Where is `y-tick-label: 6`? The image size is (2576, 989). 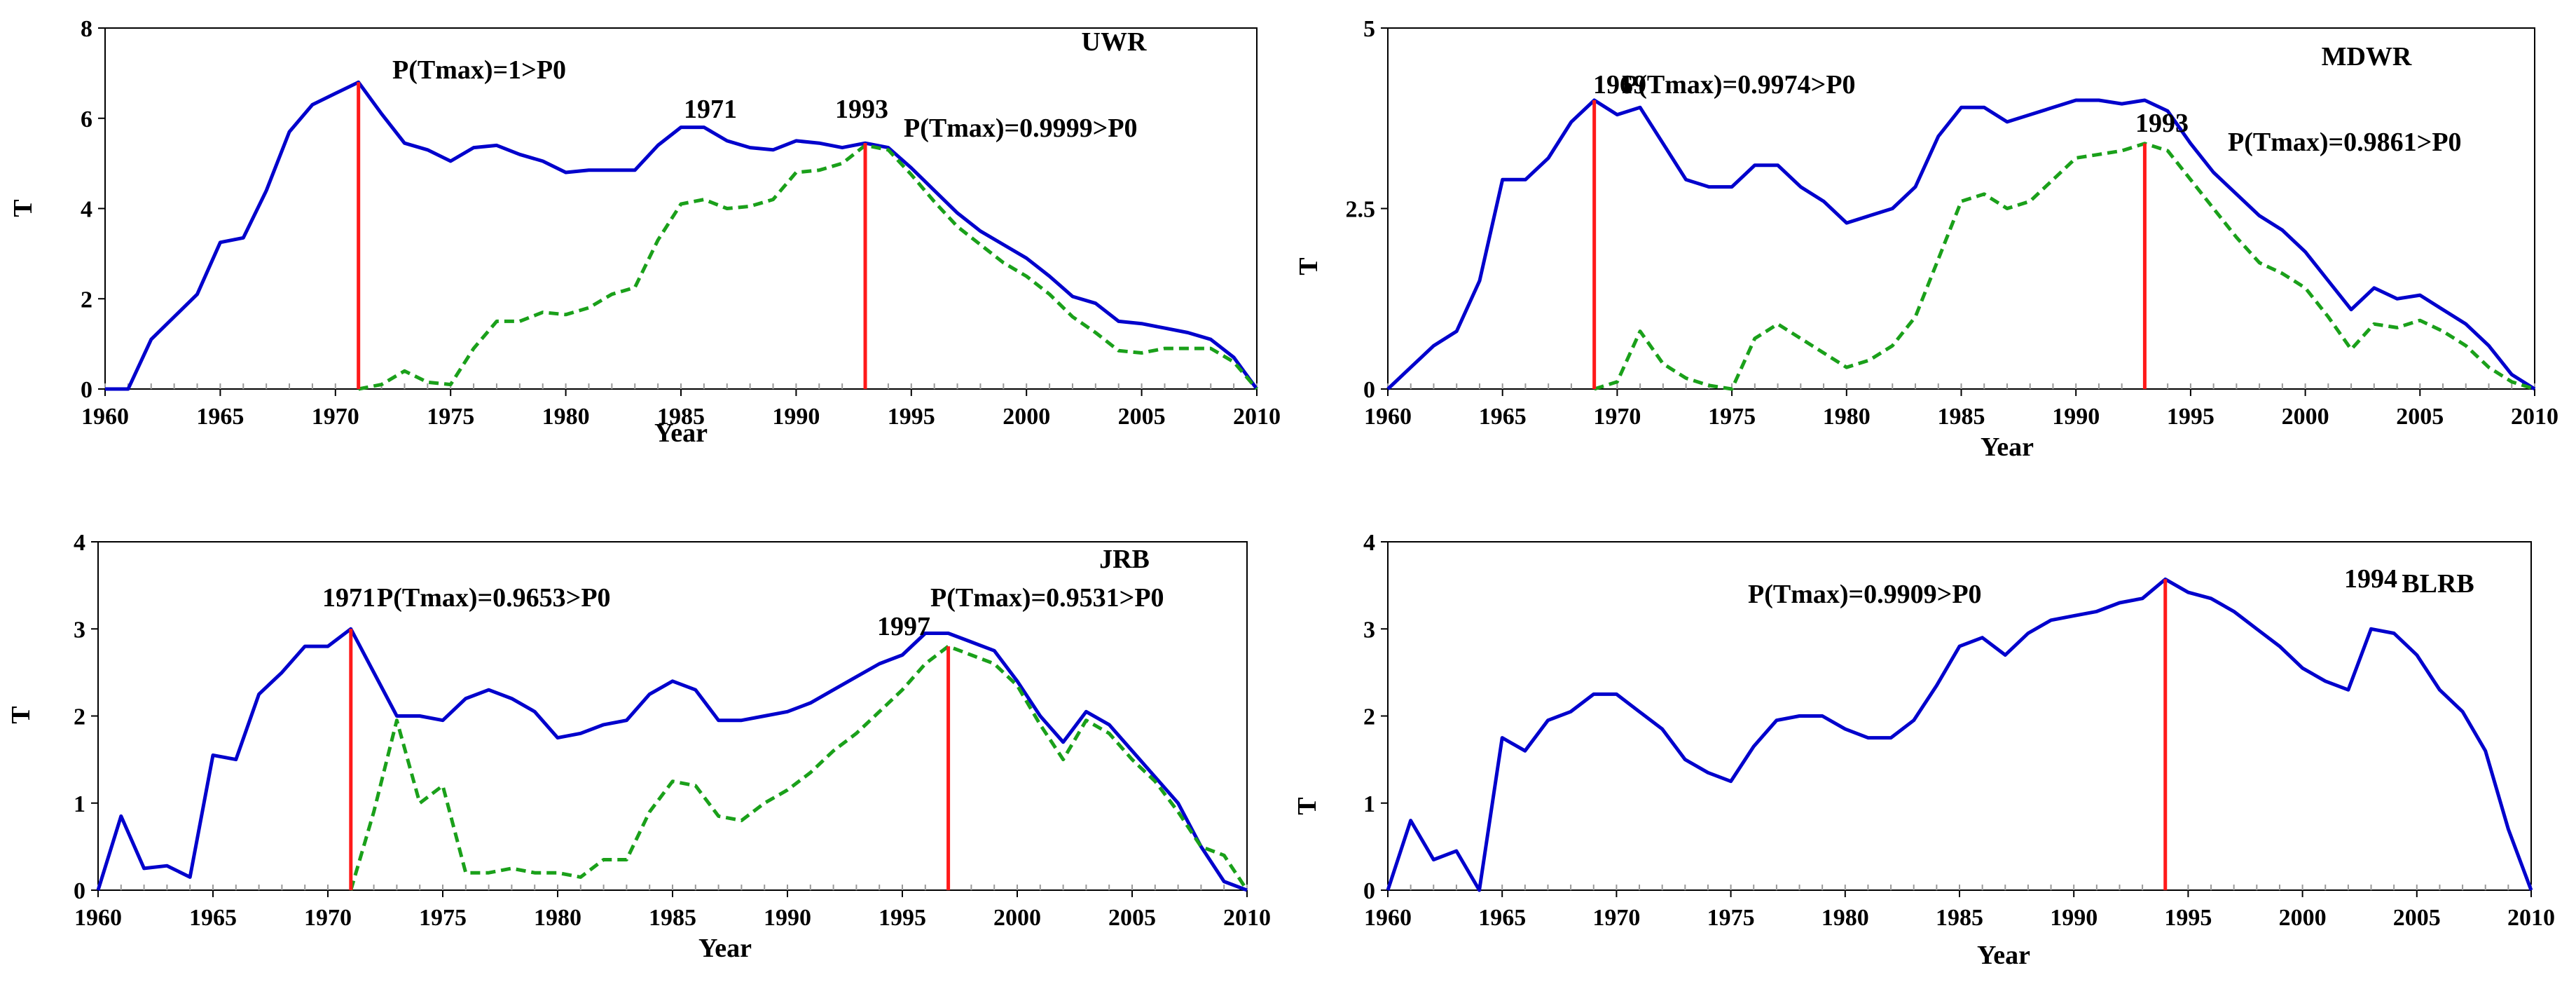
y-tick-label: 6 is located at coordinates (86, 119).